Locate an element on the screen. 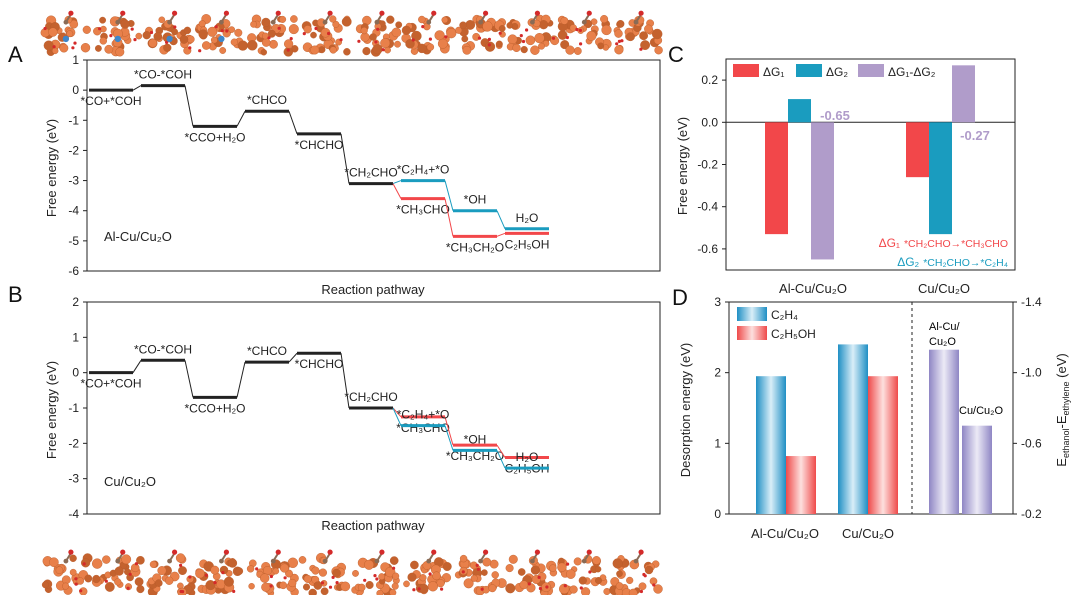 This screenshot has width=1080, height=595. al-atom-icon is located at coordinates (169, 39).